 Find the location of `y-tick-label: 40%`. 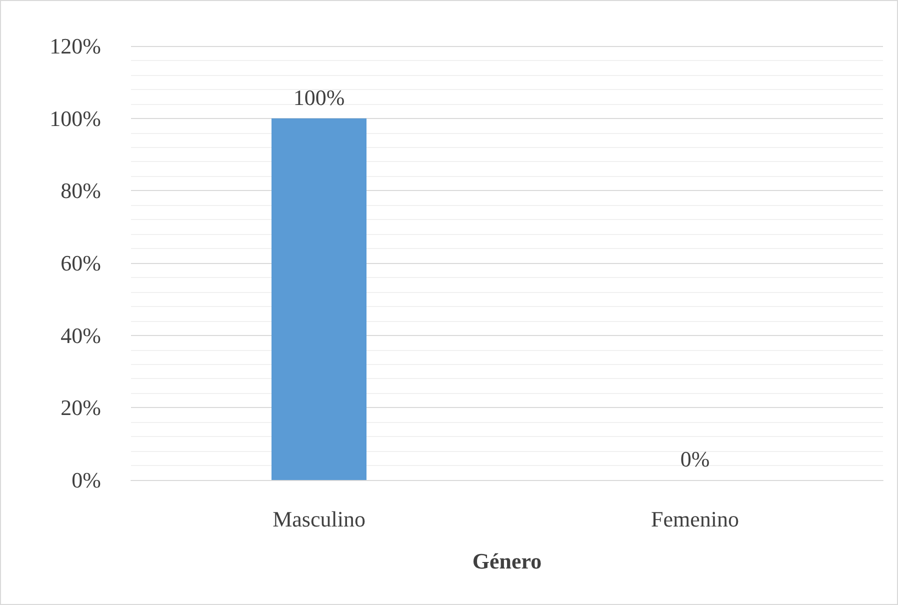

y-tick-label: 40% is located at coordinates (80, 335).